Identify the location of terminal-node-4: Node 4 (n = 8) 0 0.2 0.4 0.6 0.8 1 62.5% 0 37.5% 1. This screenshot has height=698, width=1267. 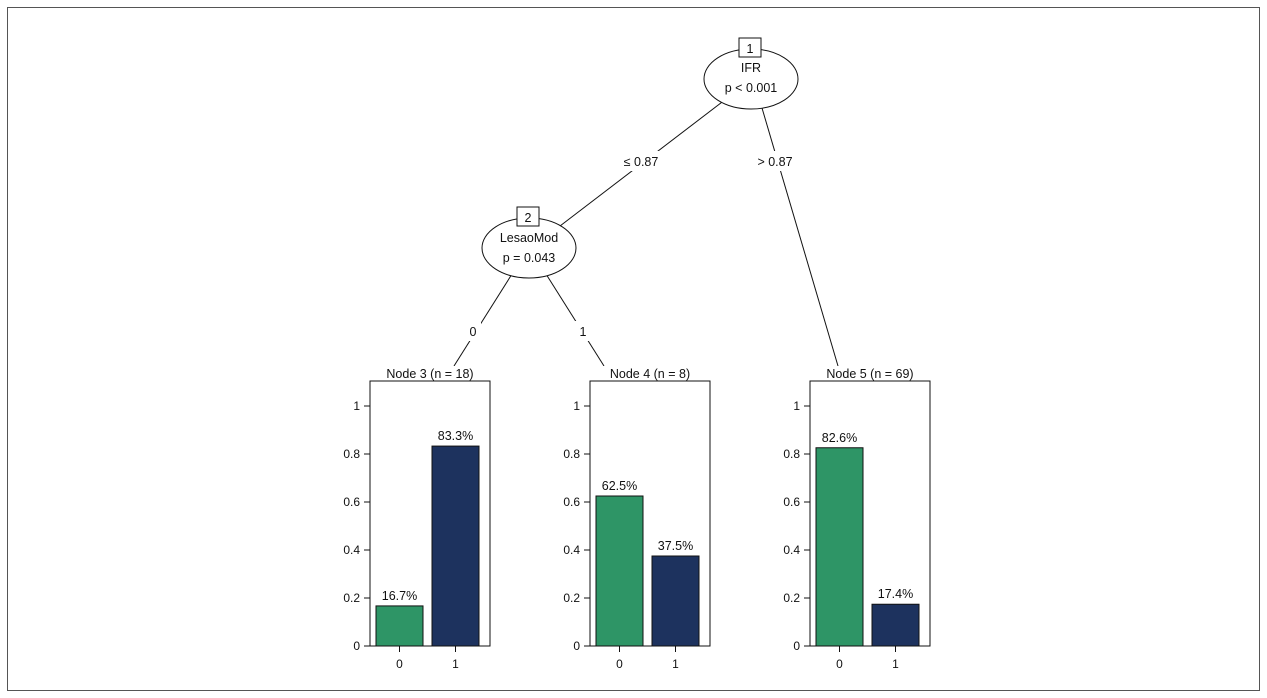
(637, 518).